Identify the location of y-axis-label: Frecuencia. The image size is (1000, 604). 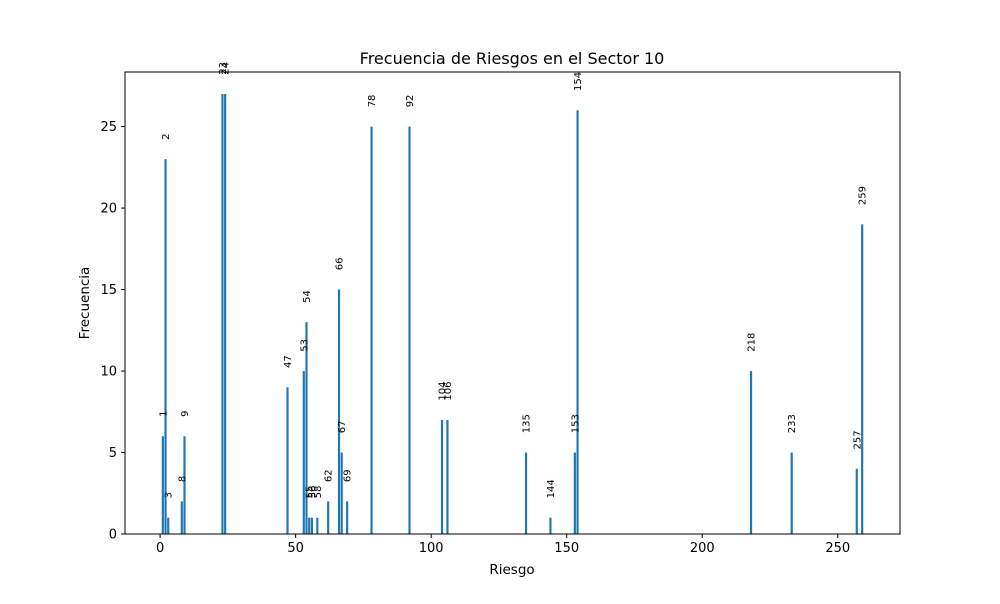
(85, 303).